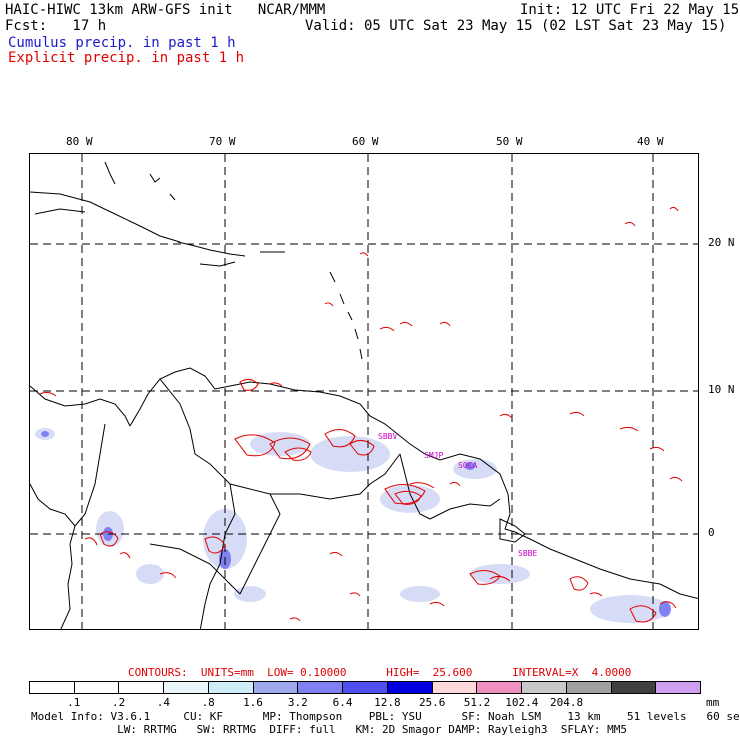 This screenshot has width=740, height=740. Describe the element at coordinates (291, 10) in the screenshot. I see `org-label: NCAR/MMM` at that location.